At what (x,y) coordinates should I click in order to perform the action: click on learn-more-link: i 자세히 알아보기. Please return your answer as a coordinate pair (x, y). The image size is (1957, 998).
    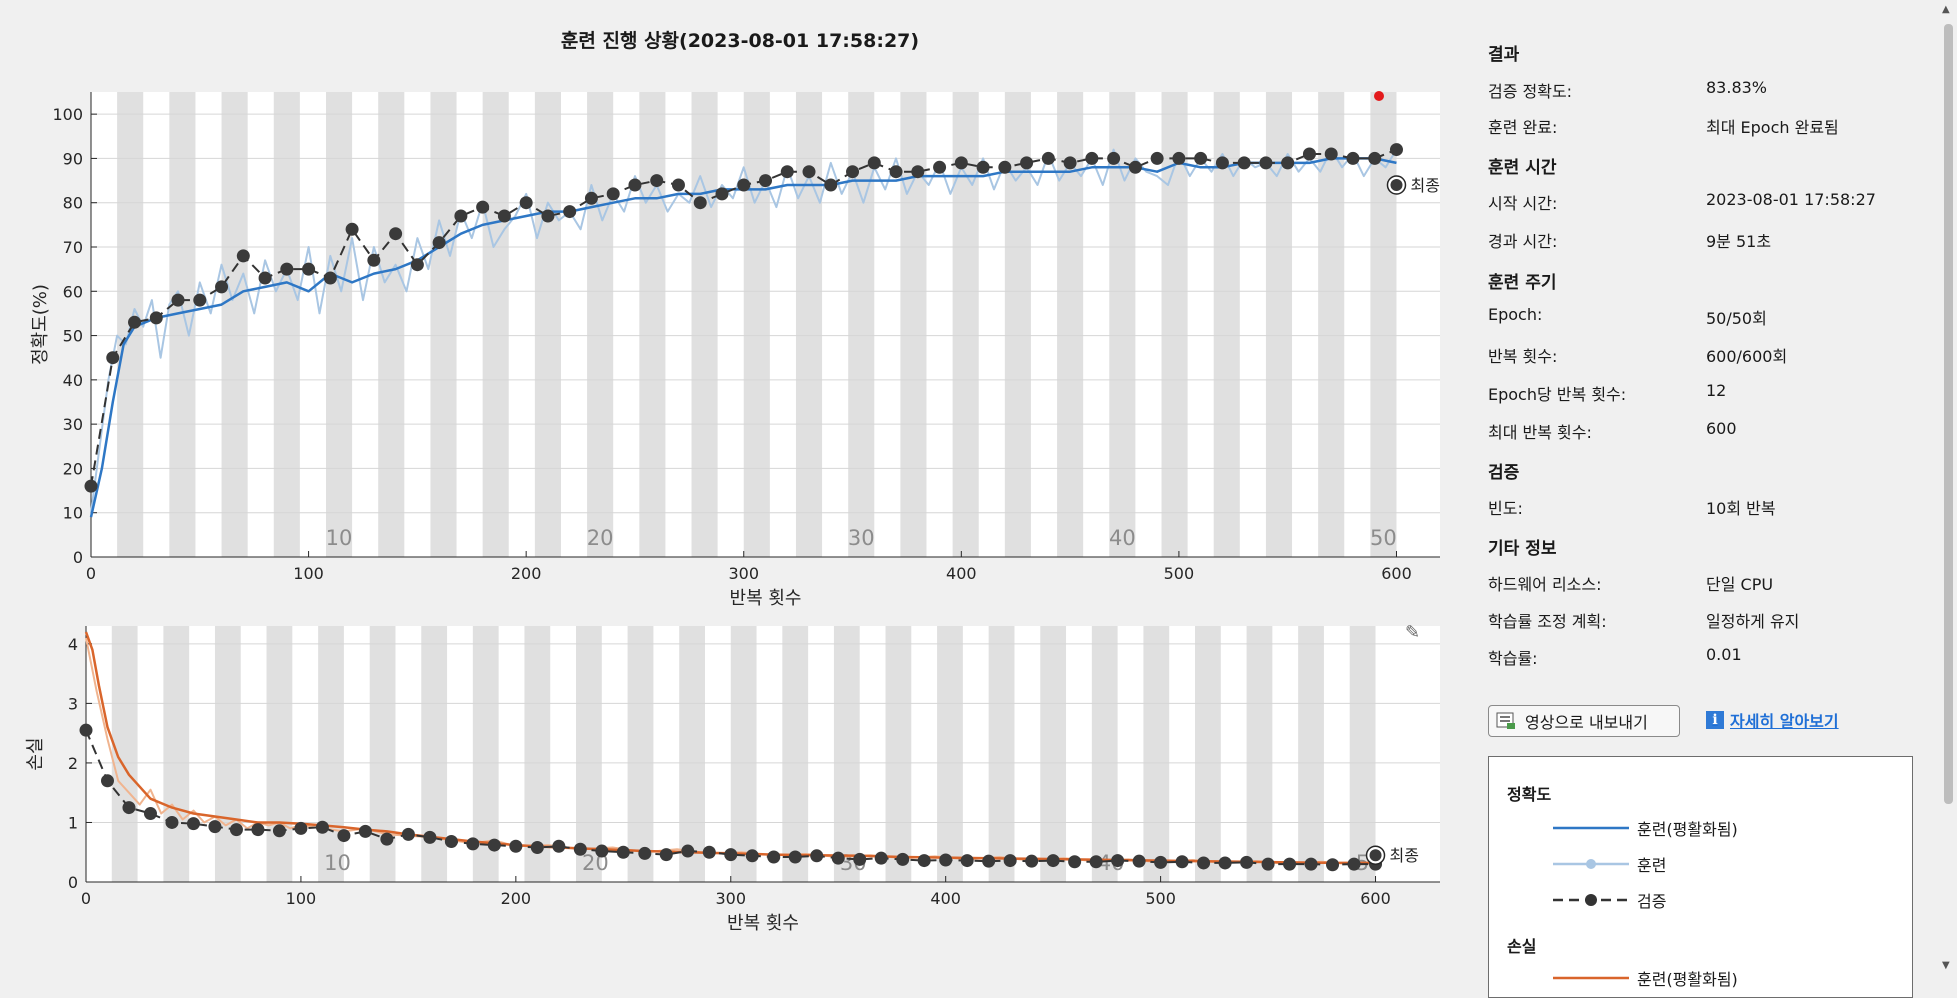
    Looking at the image, I should click on (1772, 720).